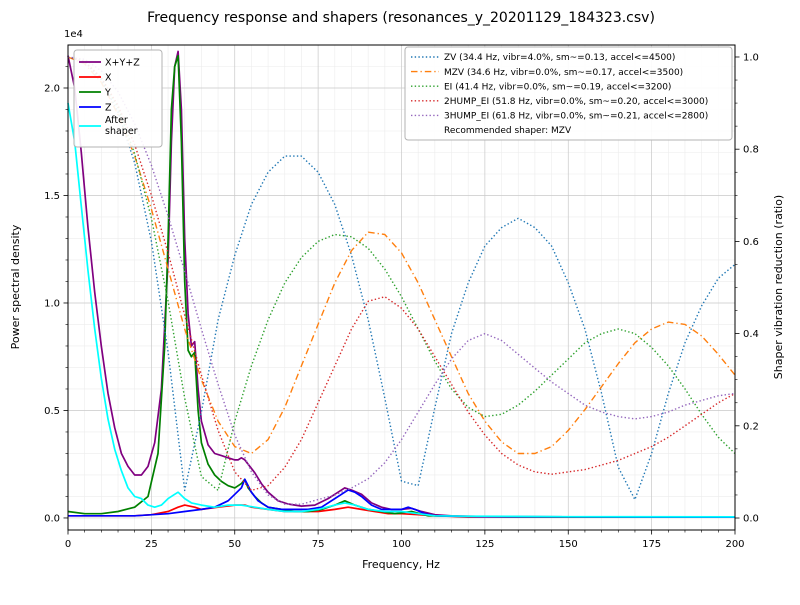 The height and width of the screenshot is (605, 800). I want to click on y-right-tick-label: 0.8, so click(751, 150).